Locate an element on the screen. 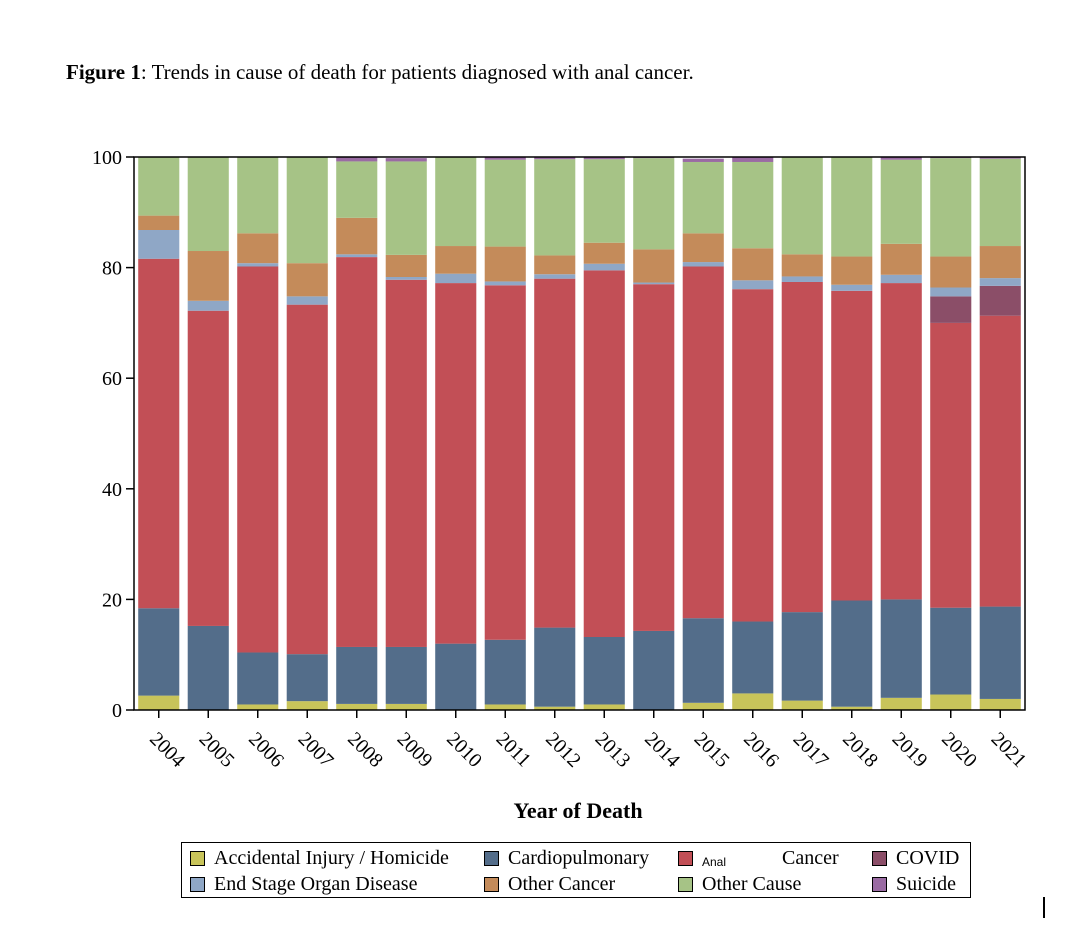 This screenshot has width=1088, height=930. bar-anal-cancer-2019 is located at coordinates (901, 441).